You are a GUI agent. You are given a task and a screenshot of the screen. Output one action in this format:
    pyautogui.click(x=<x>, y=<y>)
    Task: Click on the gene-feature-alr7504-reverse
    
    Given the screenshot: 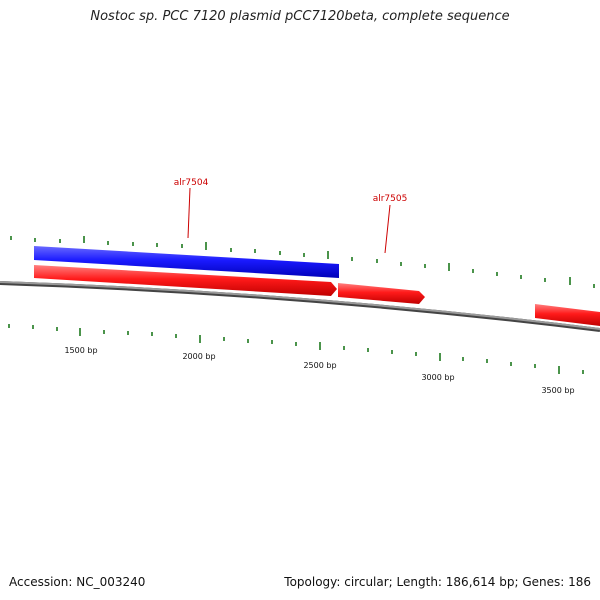 What is the action you would take?
    pyautogui.click(x=185, y=280)
    